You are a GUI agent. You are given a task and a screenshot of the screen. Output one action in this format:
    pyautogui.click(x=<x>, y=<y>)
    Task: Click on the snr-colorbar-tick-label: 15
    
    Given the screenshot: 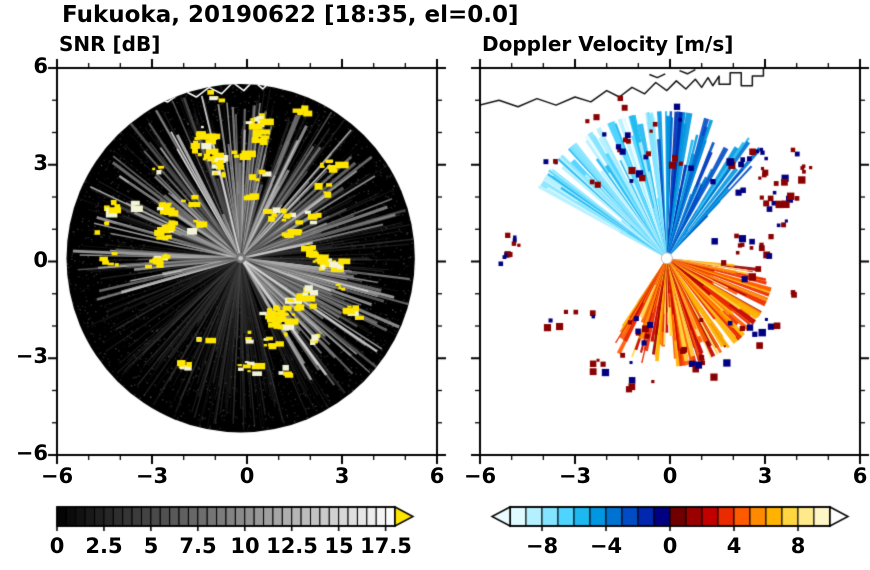 What is the action you would take?
    pyautogui.click(x=339, y=546)
    